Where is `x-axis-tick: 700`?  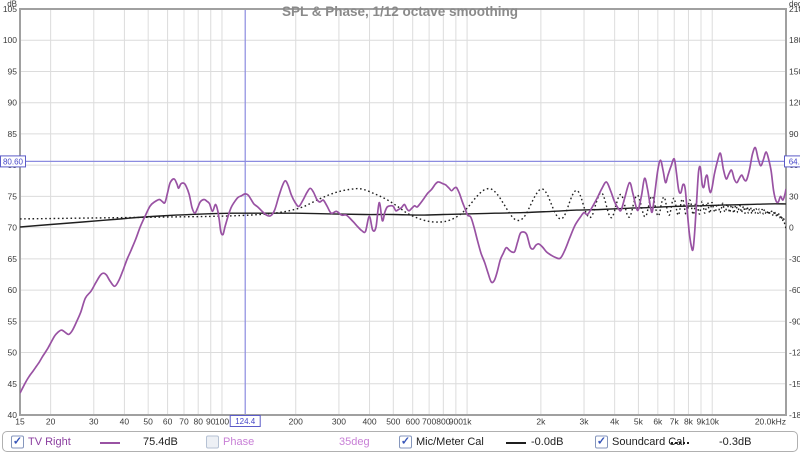
x-axis-tick: 700 is located at coordinates (429, 422).